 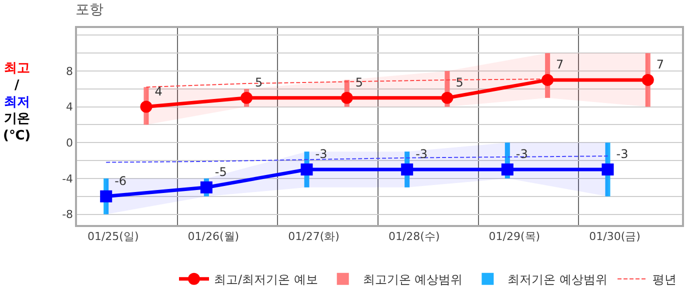 I want to click on x-tick-label: 01/29(목), so click(x=514, y=236).